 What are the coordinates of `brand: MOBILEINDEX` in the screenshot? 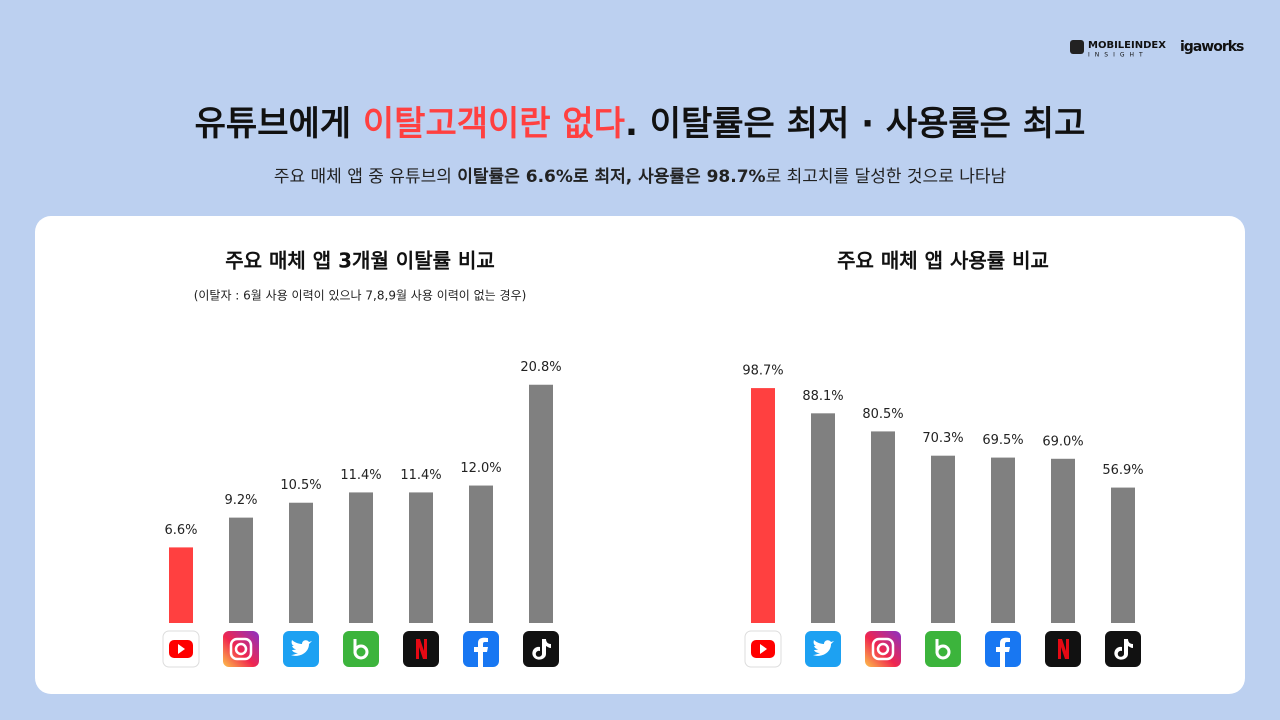 It's located at (1127, 45).